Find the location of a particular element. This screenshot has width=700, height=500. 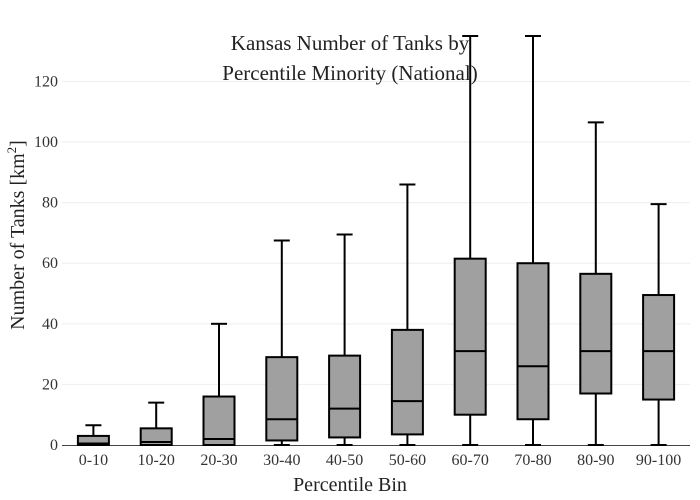

chart-title-line-1: Kansas Number of Tanks by is located at coordinates (350, 43).